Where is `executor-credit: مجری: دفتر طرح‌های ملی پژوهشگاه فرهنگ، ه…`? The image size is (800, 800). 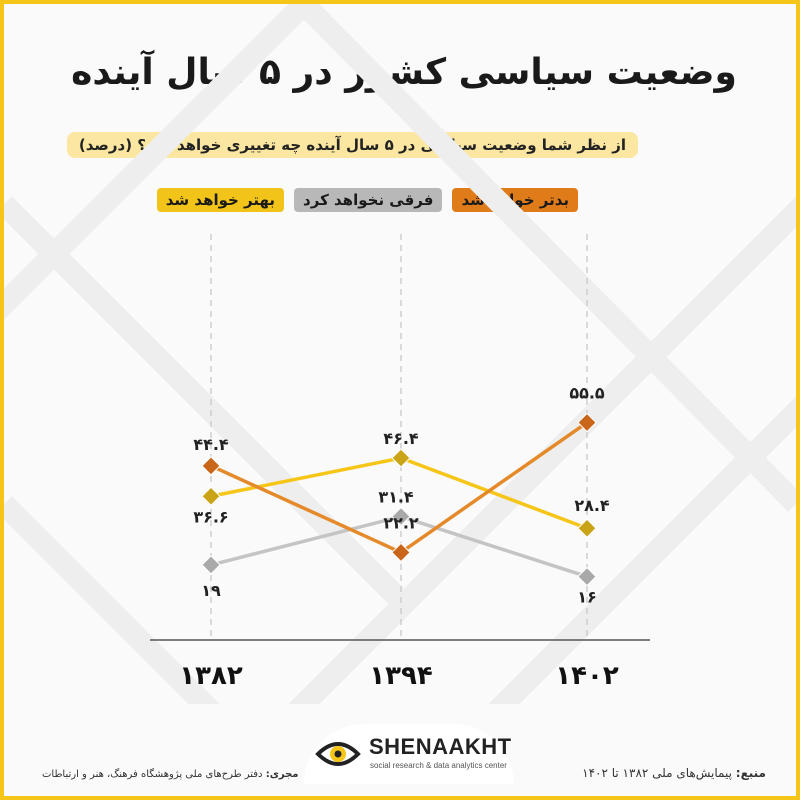
executor-credit: مجری: دفتر طرح‌های ملی پژوهشگاه فرهنگ، ه… is located at coordinates (170, 774).